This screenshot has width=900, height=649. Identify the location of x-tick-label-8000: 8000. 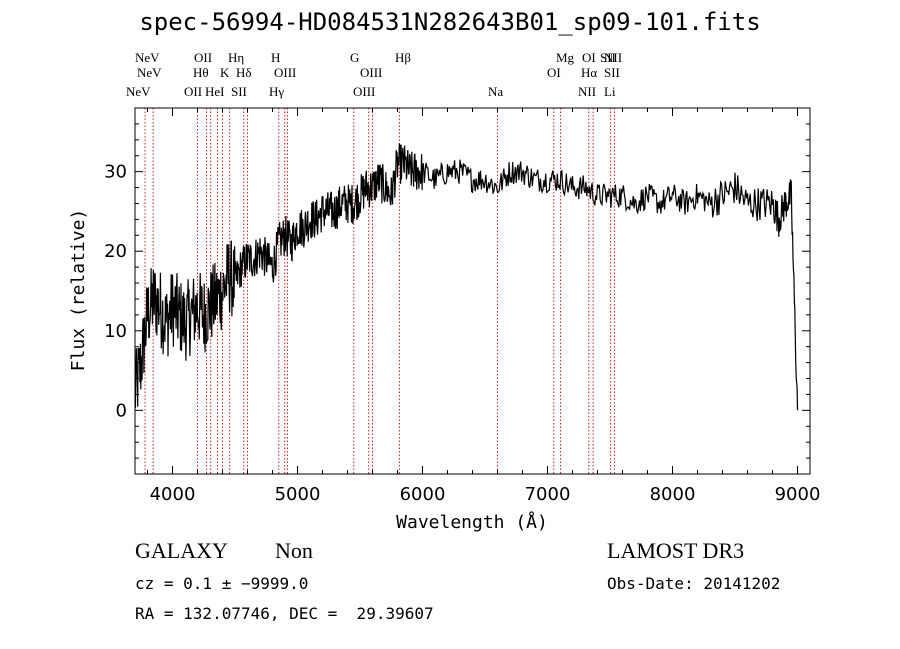
(673, 494).